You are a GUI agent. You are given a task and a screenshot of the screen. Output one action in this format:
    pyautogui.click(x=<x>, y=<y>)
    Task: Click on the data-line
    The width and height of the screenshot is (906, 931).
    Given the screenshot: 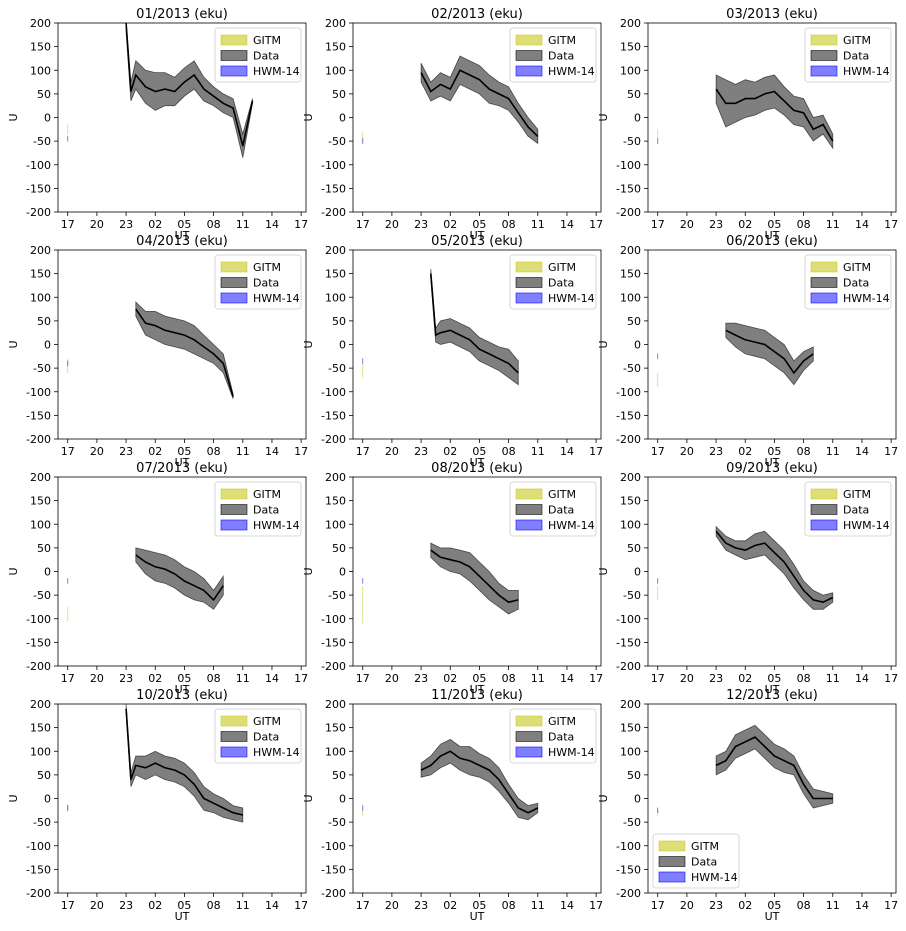 What is the action you would take?
    pyautogui.click(x=479, y=782)
    